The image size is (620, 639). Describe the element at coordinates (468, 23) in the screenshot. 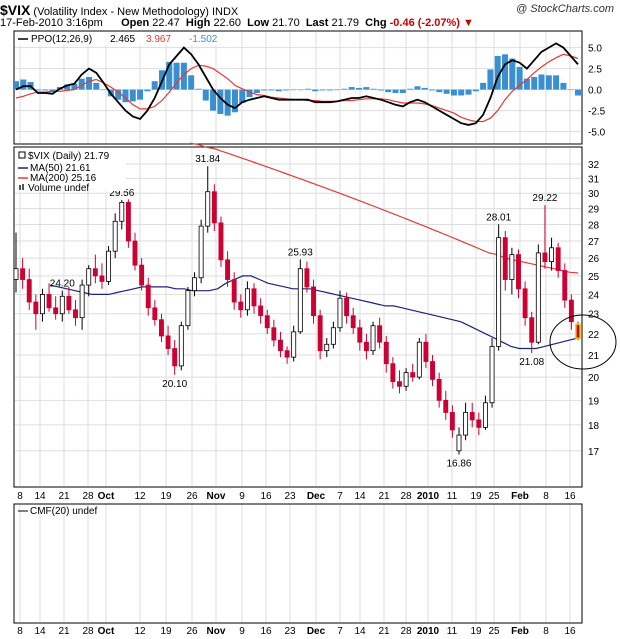

I see `down-arrow-icon: ▼` at that location.